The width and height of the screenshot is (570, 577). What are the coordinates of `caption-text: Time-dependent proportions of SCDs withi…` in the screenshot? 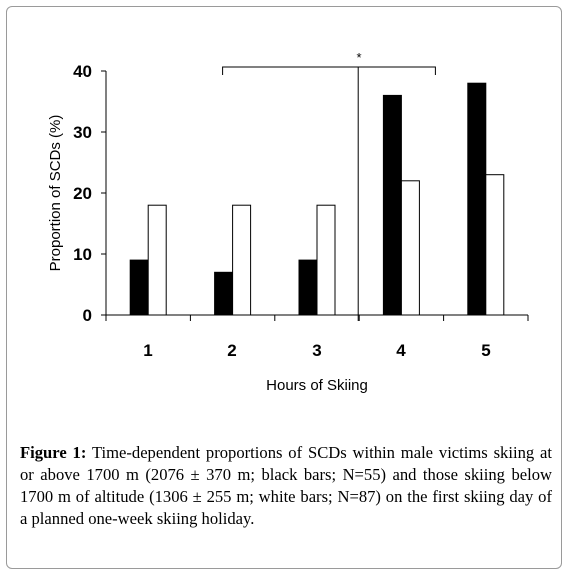 It's located at (286, 485).